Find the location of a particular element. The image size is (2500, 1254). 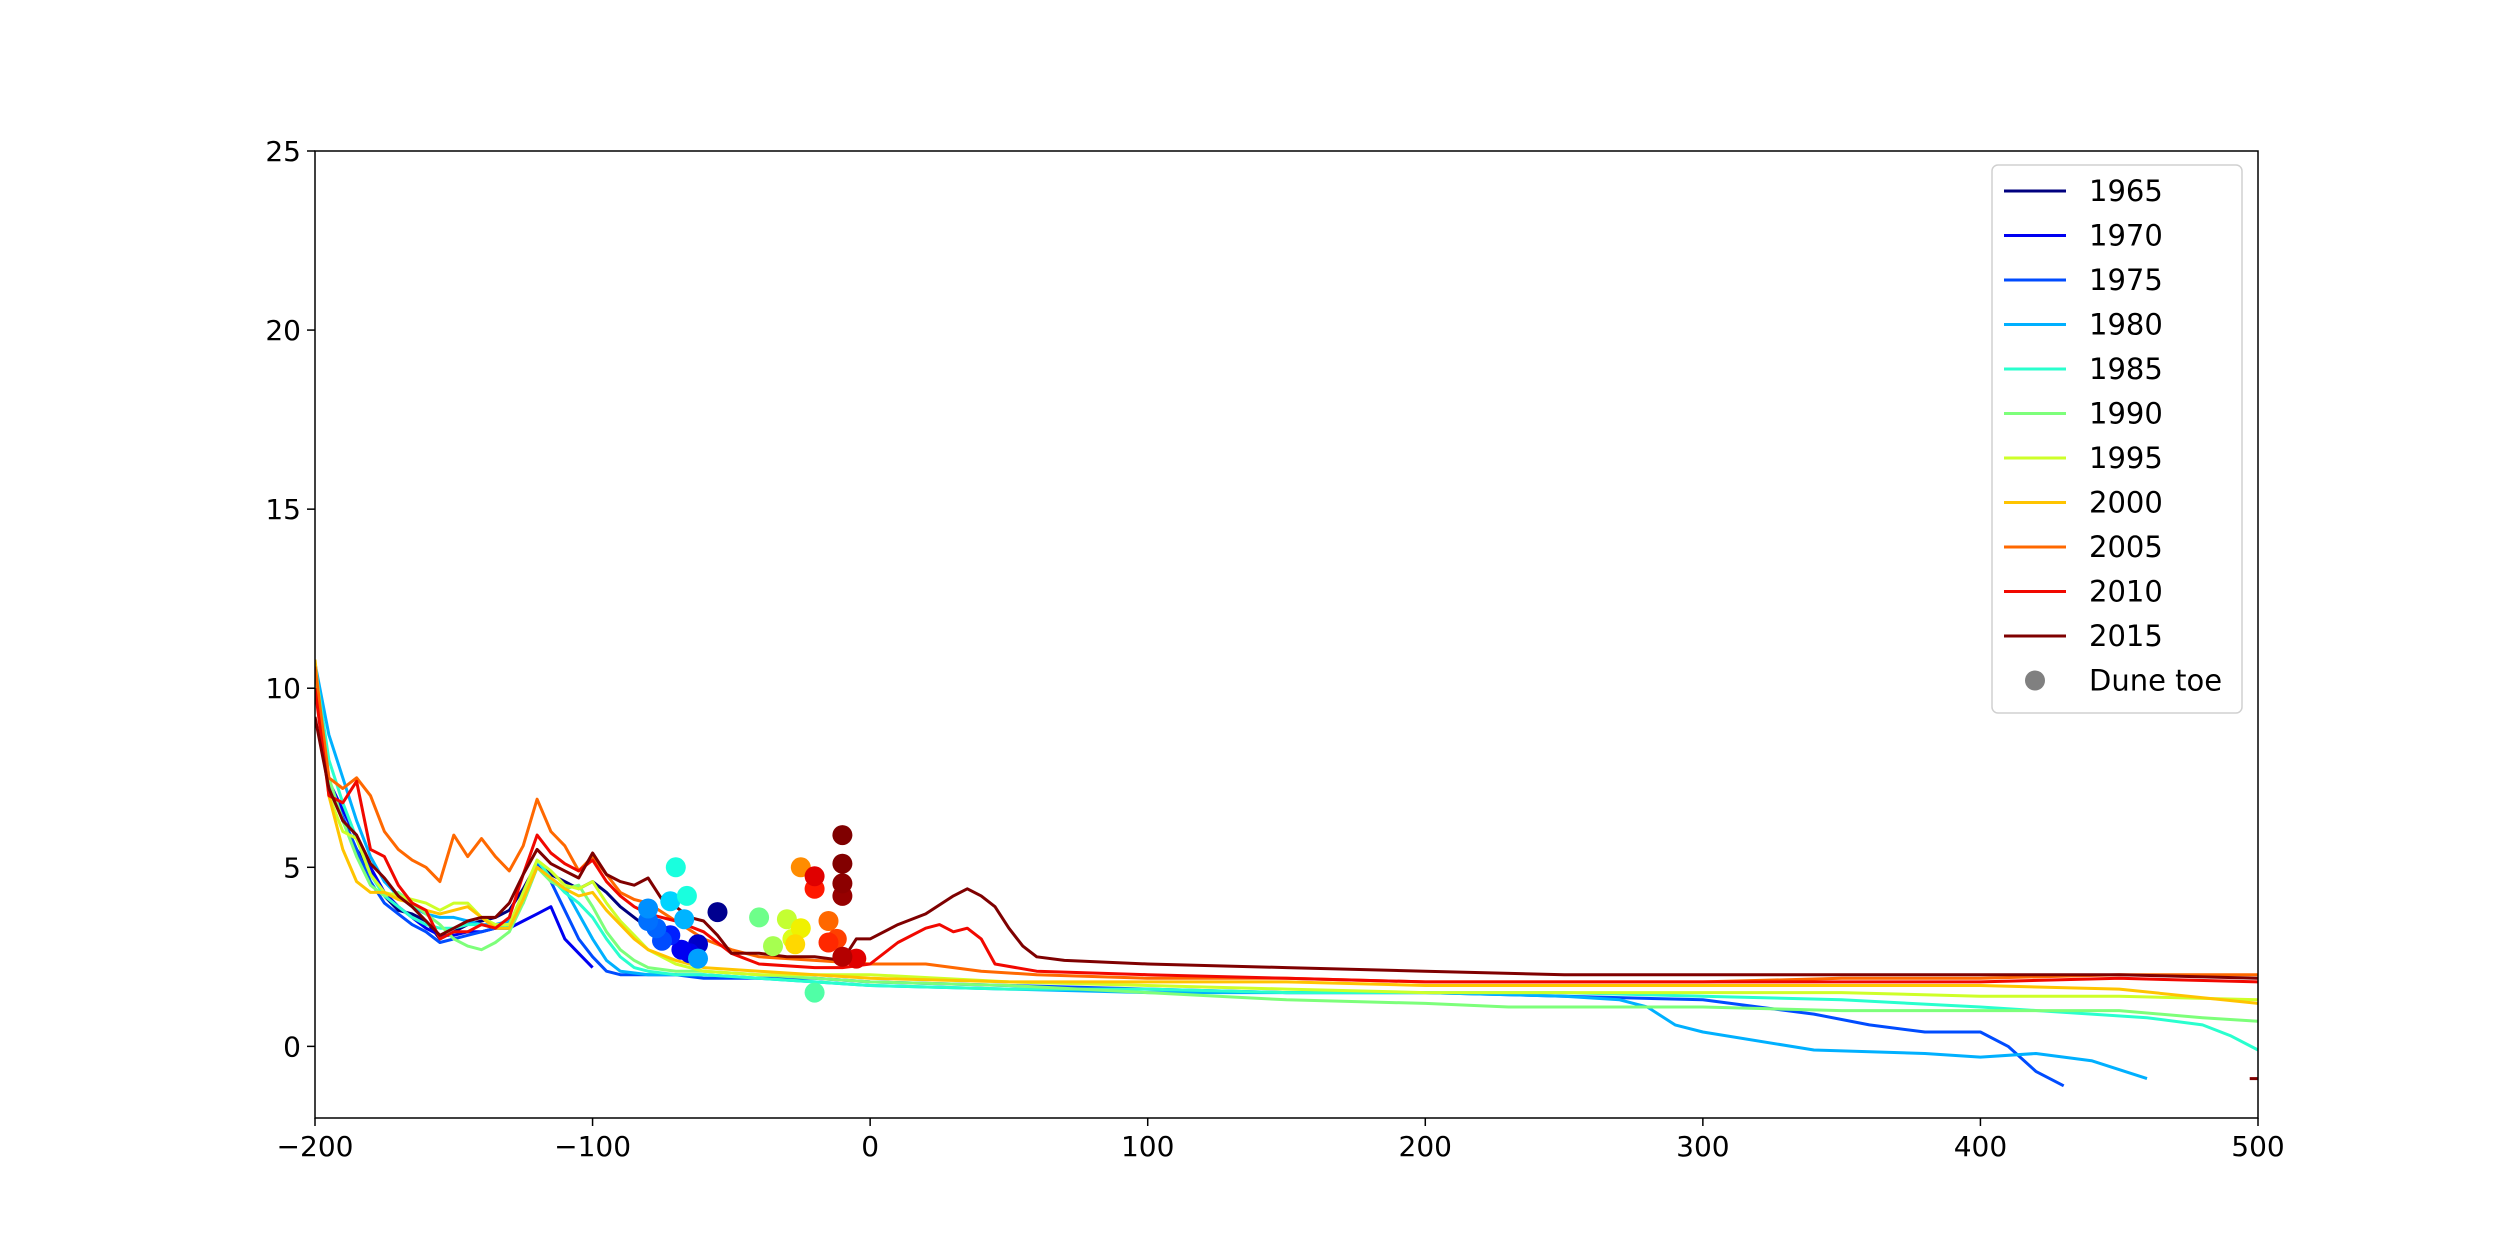

y-axis: 0 5 10 15 20 25 is located at coordinates (290, 599).